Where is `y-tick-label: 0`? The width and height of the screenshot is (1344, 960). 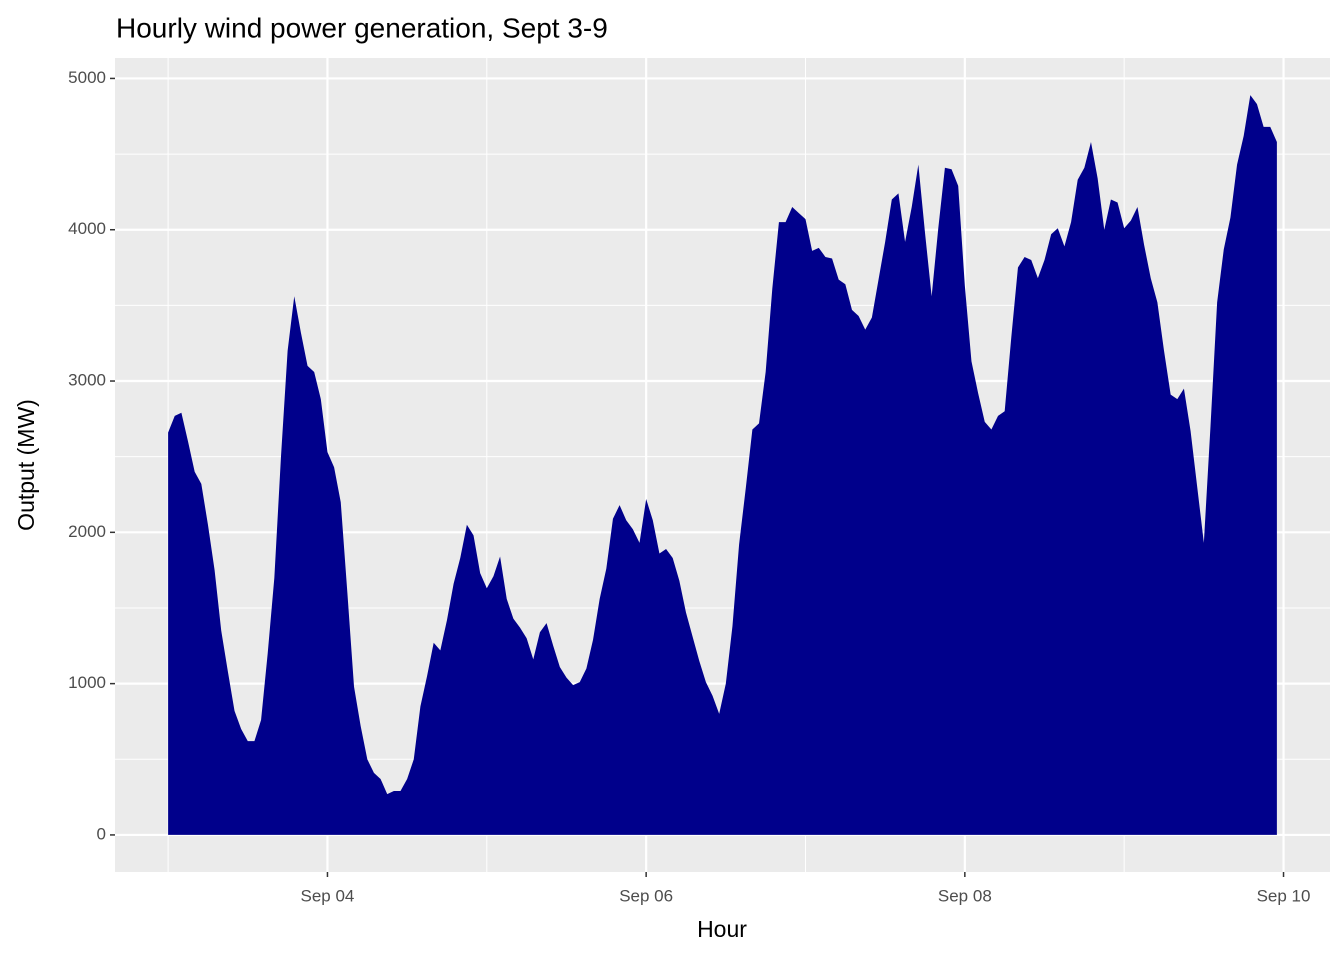
y-tick-label: 0 is located at coordinates (101, 833).